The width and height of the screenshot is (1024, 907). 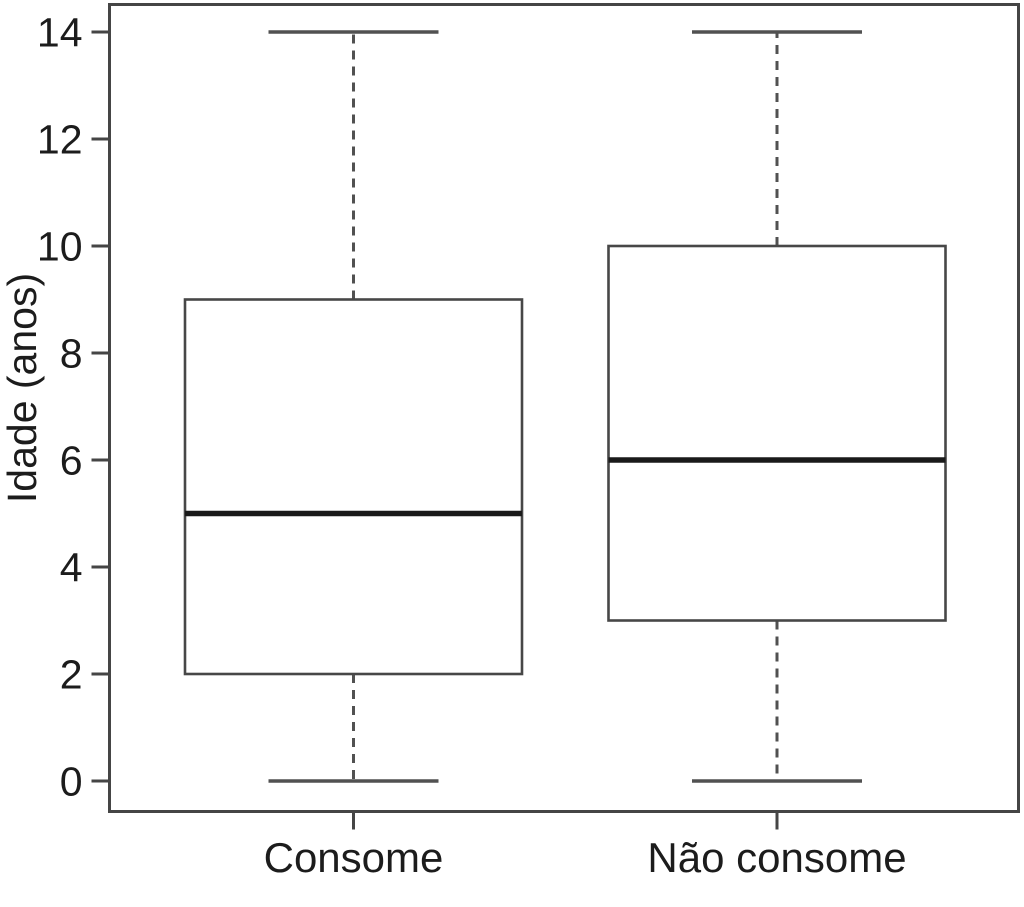 I want to click on y-axis-title: Idade (anos), so click(x=22, y=388).